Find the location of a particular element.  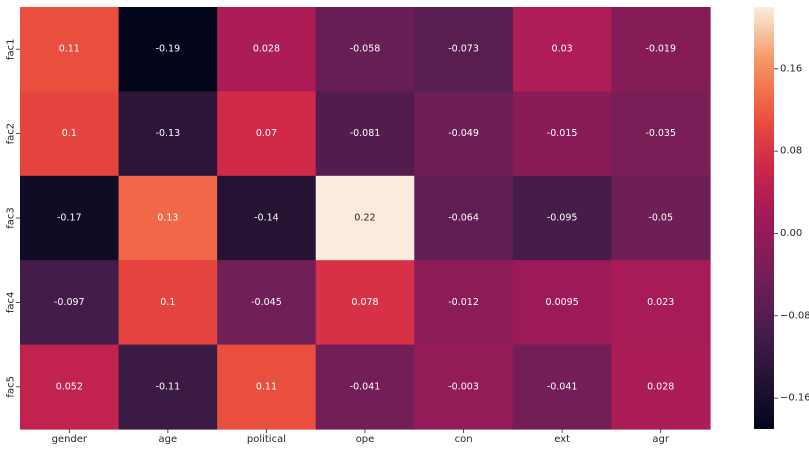

cell-annotation: -0.11 is located at coordinates (168, 386).